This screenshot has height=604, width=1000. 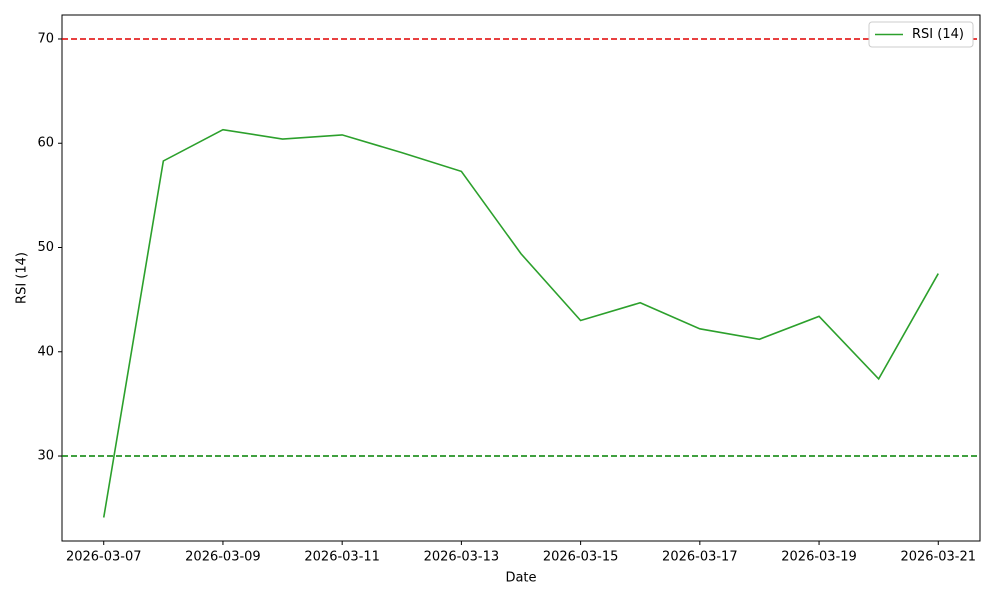 I want to click on legend-box, so click(x=921, y=34).